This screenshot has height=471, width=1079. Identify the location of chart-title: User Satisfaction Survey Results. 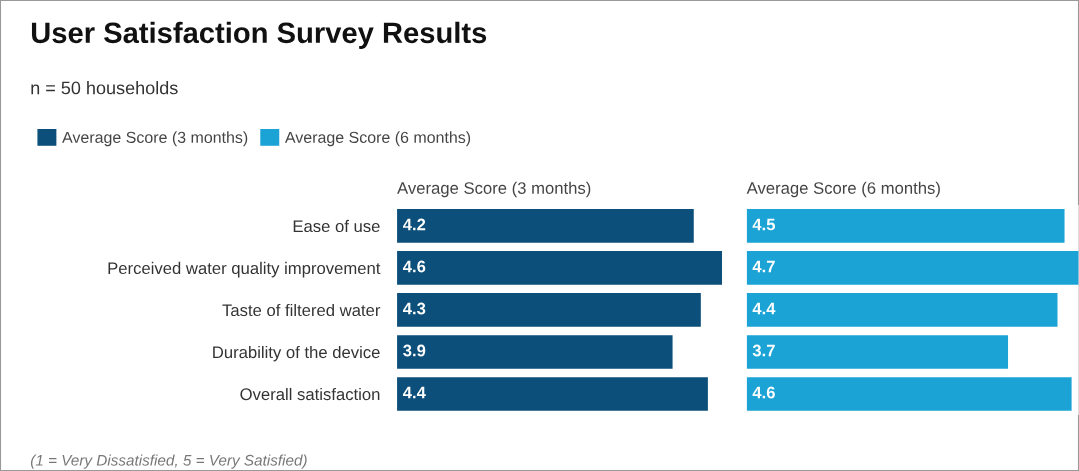
(259, 35).